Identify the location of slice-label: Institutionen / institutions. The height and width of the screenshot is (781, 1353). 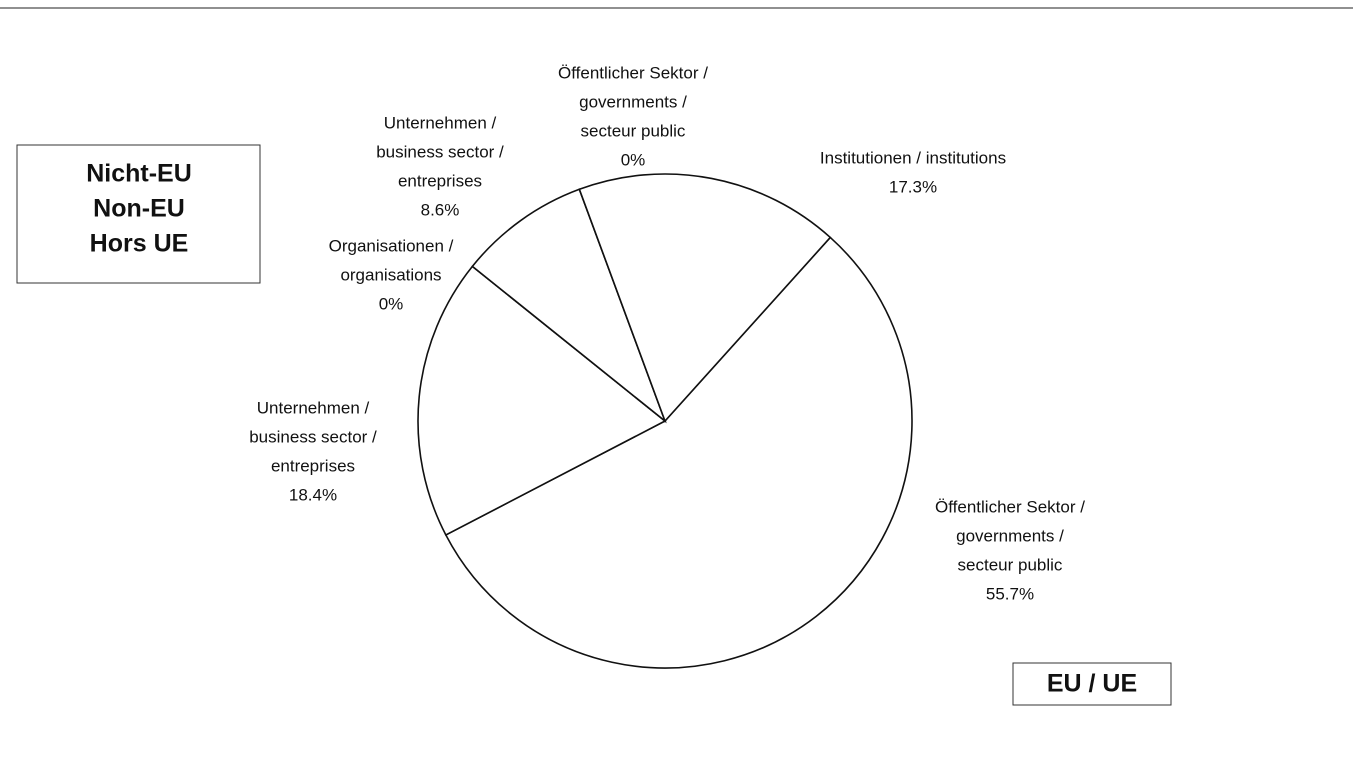
(913, 157).